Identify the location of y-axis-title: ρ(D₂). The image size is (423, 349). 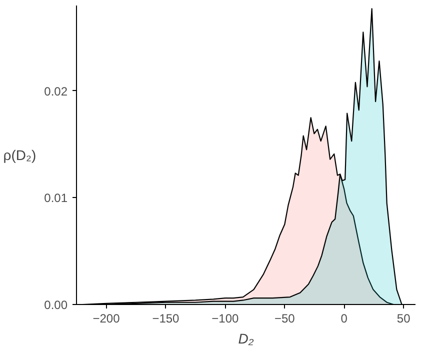
(19, 155).